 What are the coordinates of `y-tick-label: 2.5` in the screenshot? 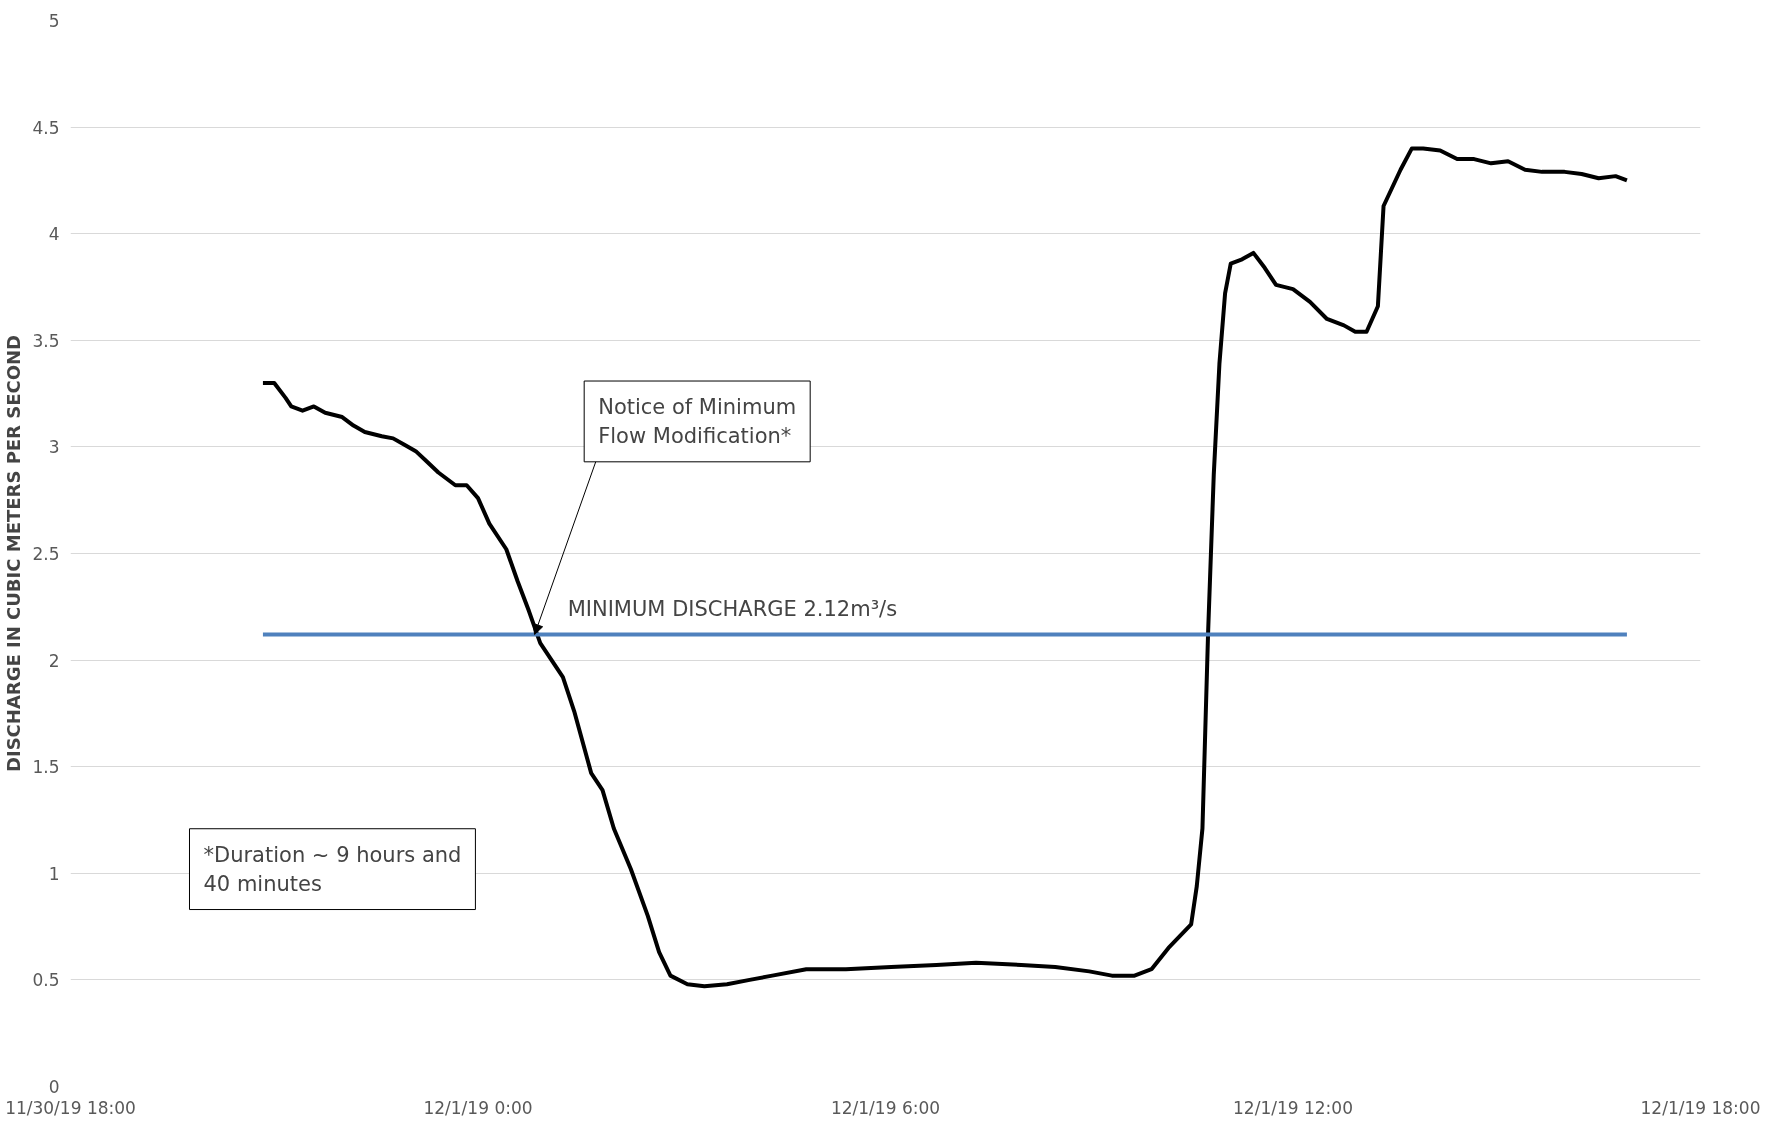 It's located at (46, 554).